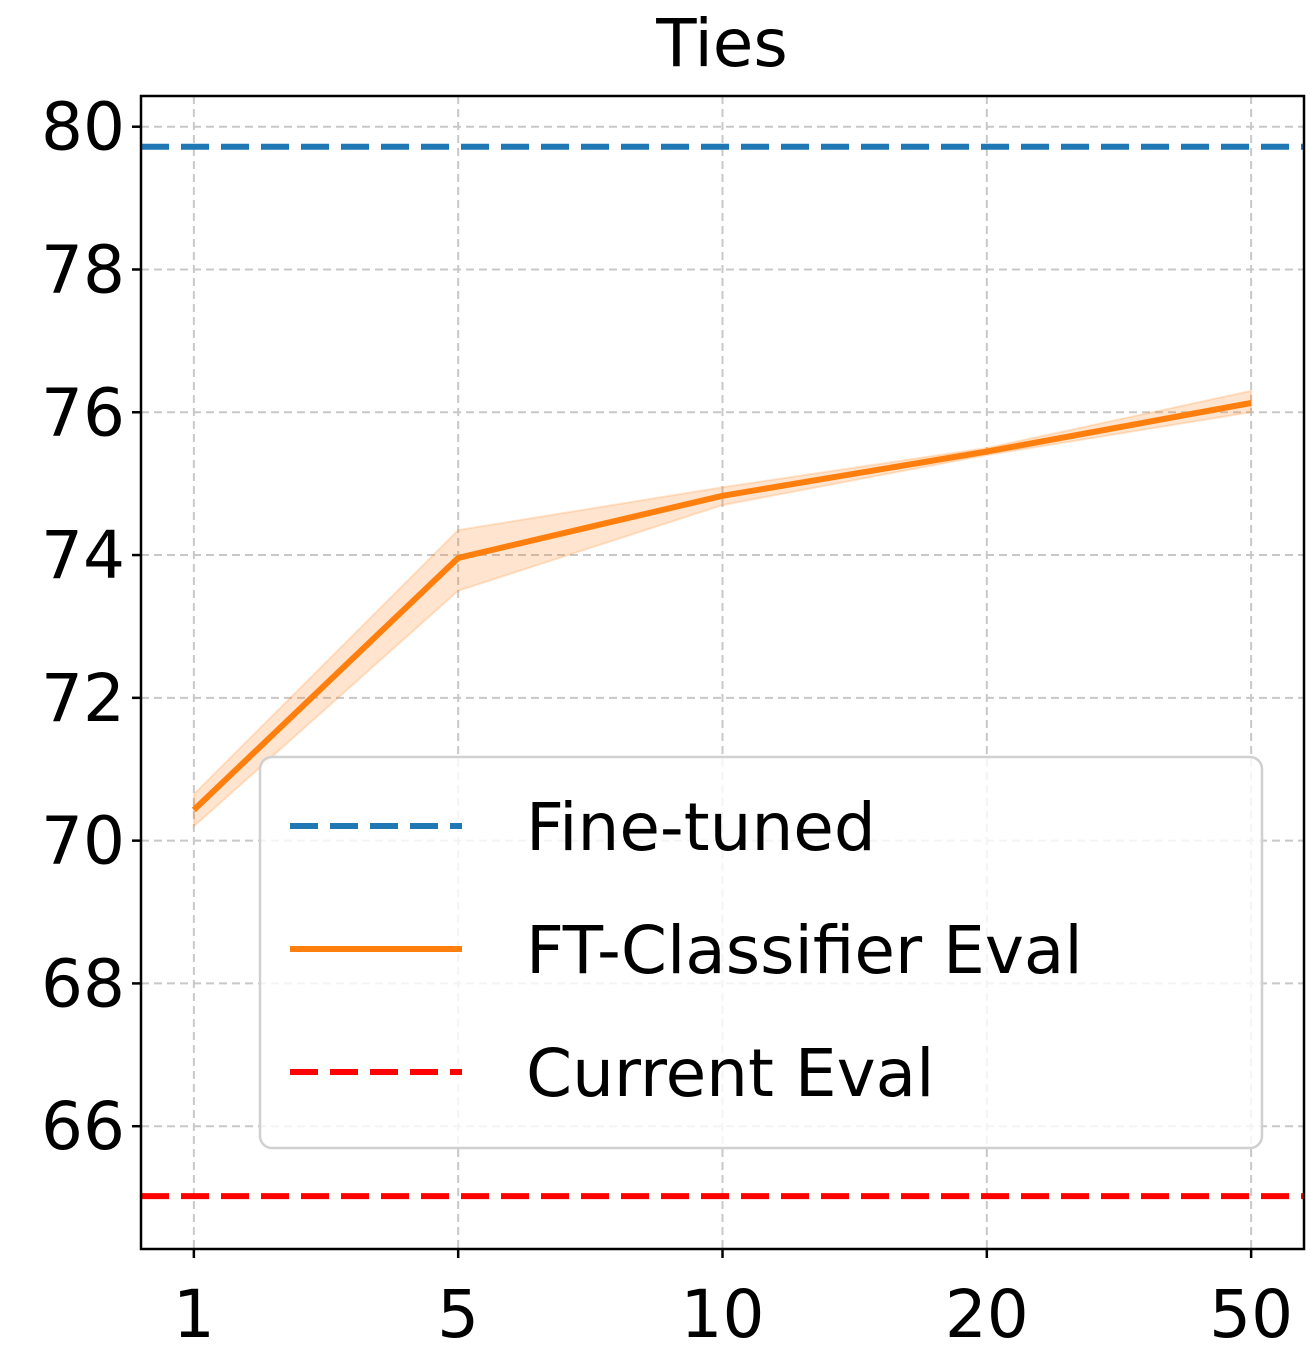  Describe the element at coordinates (83, 412) in the screenshot. I see `y-tick-label: 76` at that location.